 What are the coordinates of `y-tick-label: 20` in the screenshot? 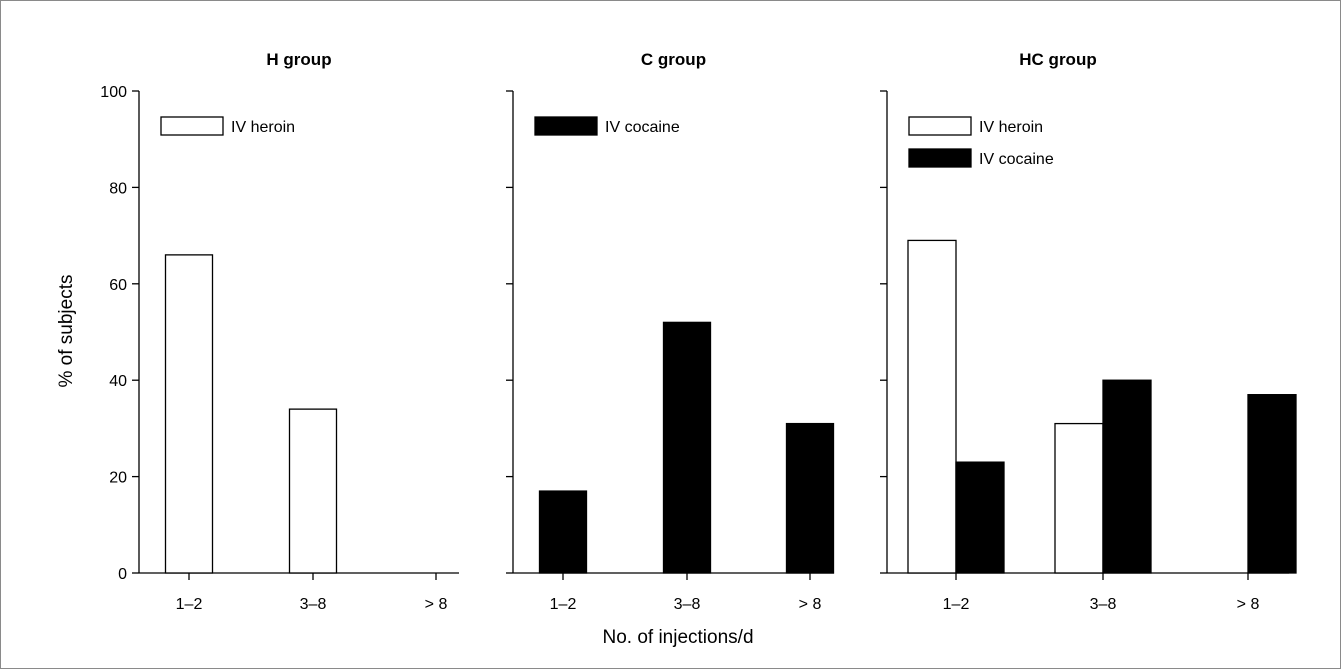 It's located at (118, 478).